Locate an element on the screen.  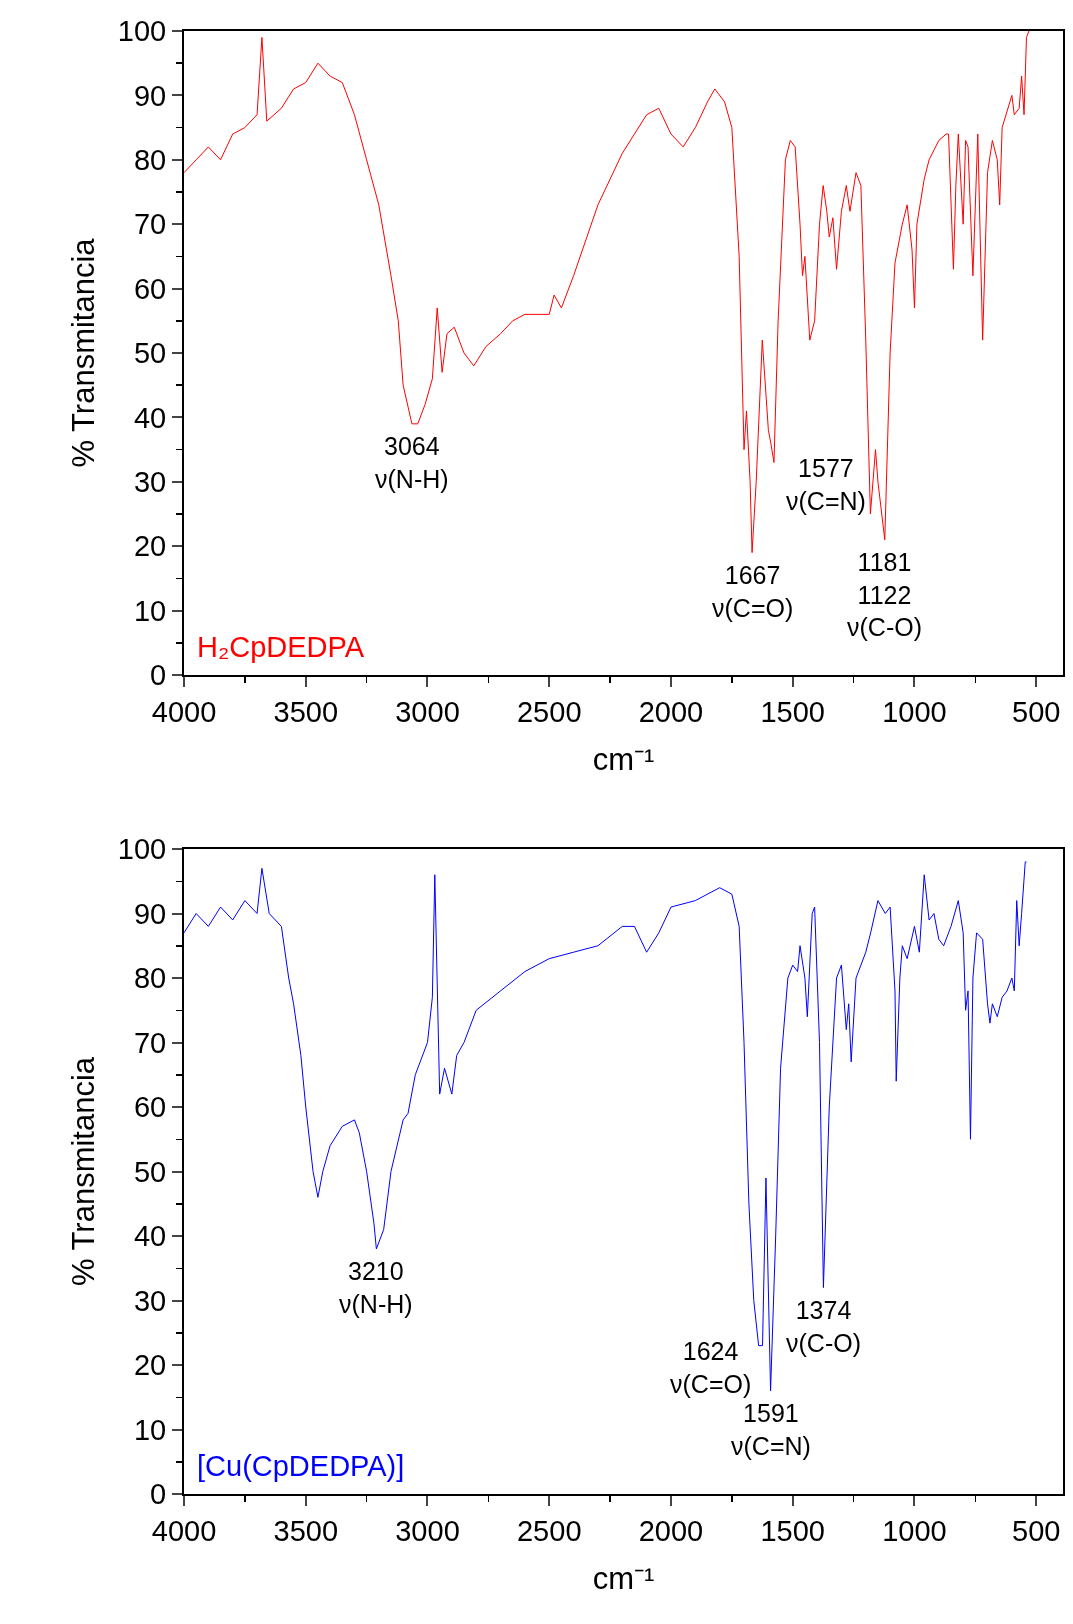
annotation: 1181 1122 ν(C-O) is located at coordinates (884, 594).